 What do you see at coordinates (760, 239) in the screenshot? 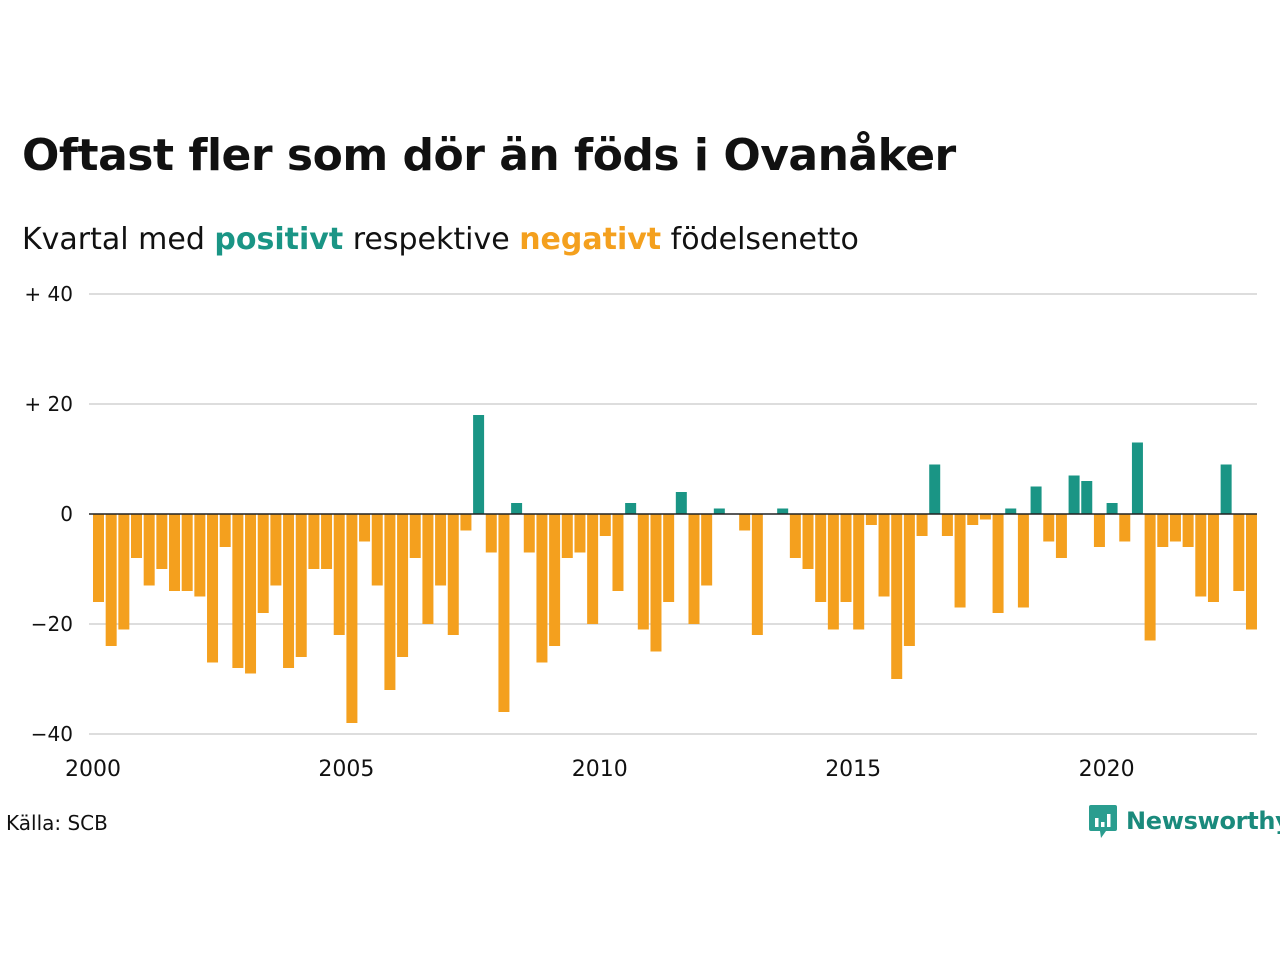
I see `subtitle-suffix: födelsenetto` at bounding box center [760, 239].